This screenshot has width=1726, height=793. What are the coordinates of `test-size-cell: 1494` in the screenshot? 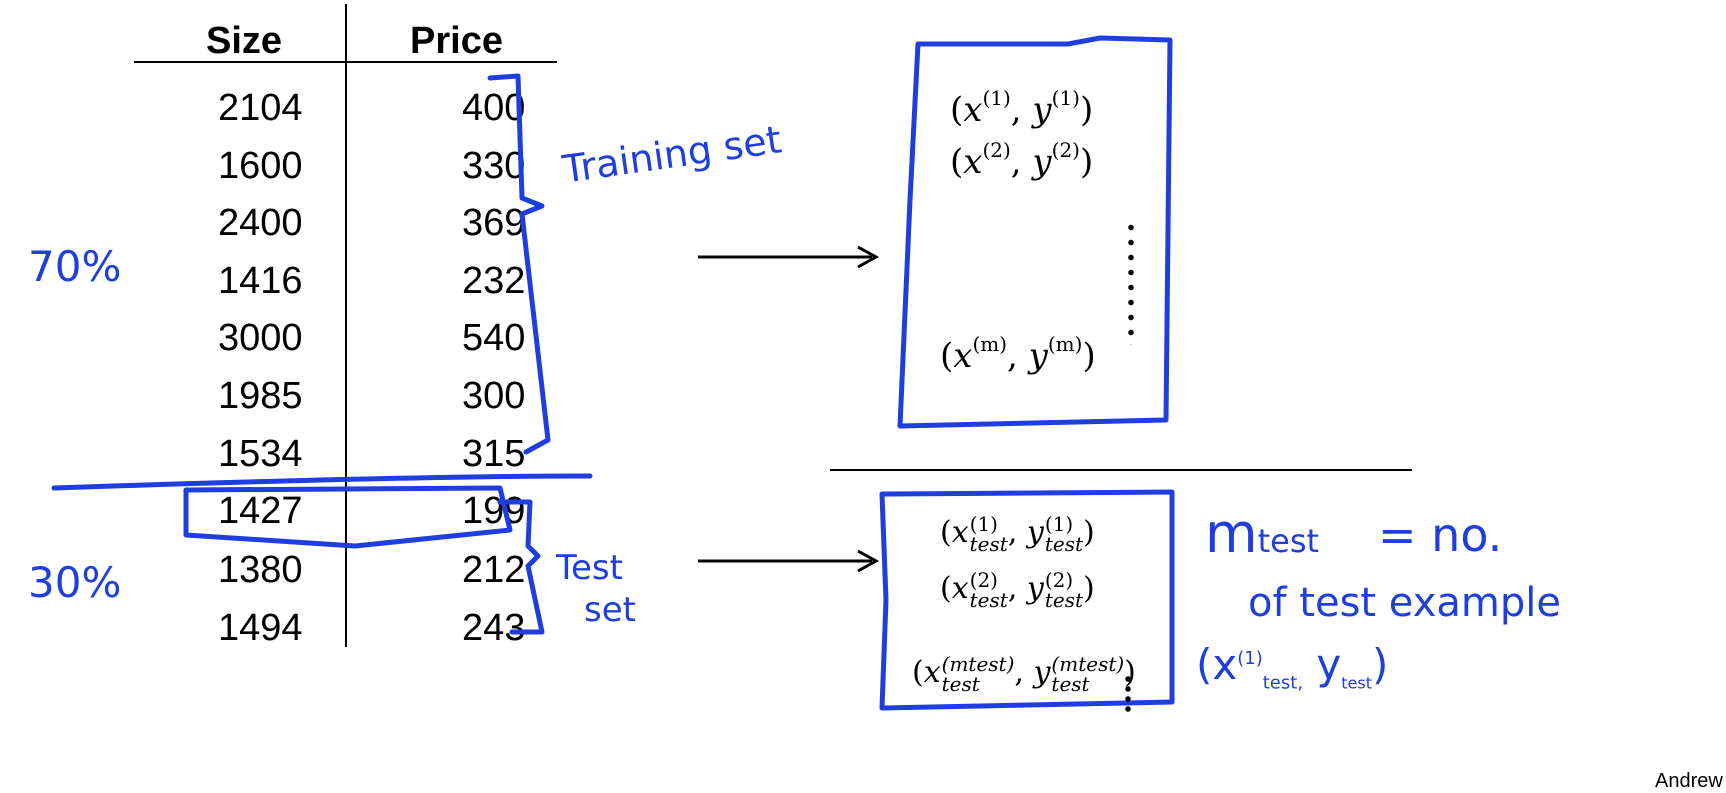 It's located at (260, 628).